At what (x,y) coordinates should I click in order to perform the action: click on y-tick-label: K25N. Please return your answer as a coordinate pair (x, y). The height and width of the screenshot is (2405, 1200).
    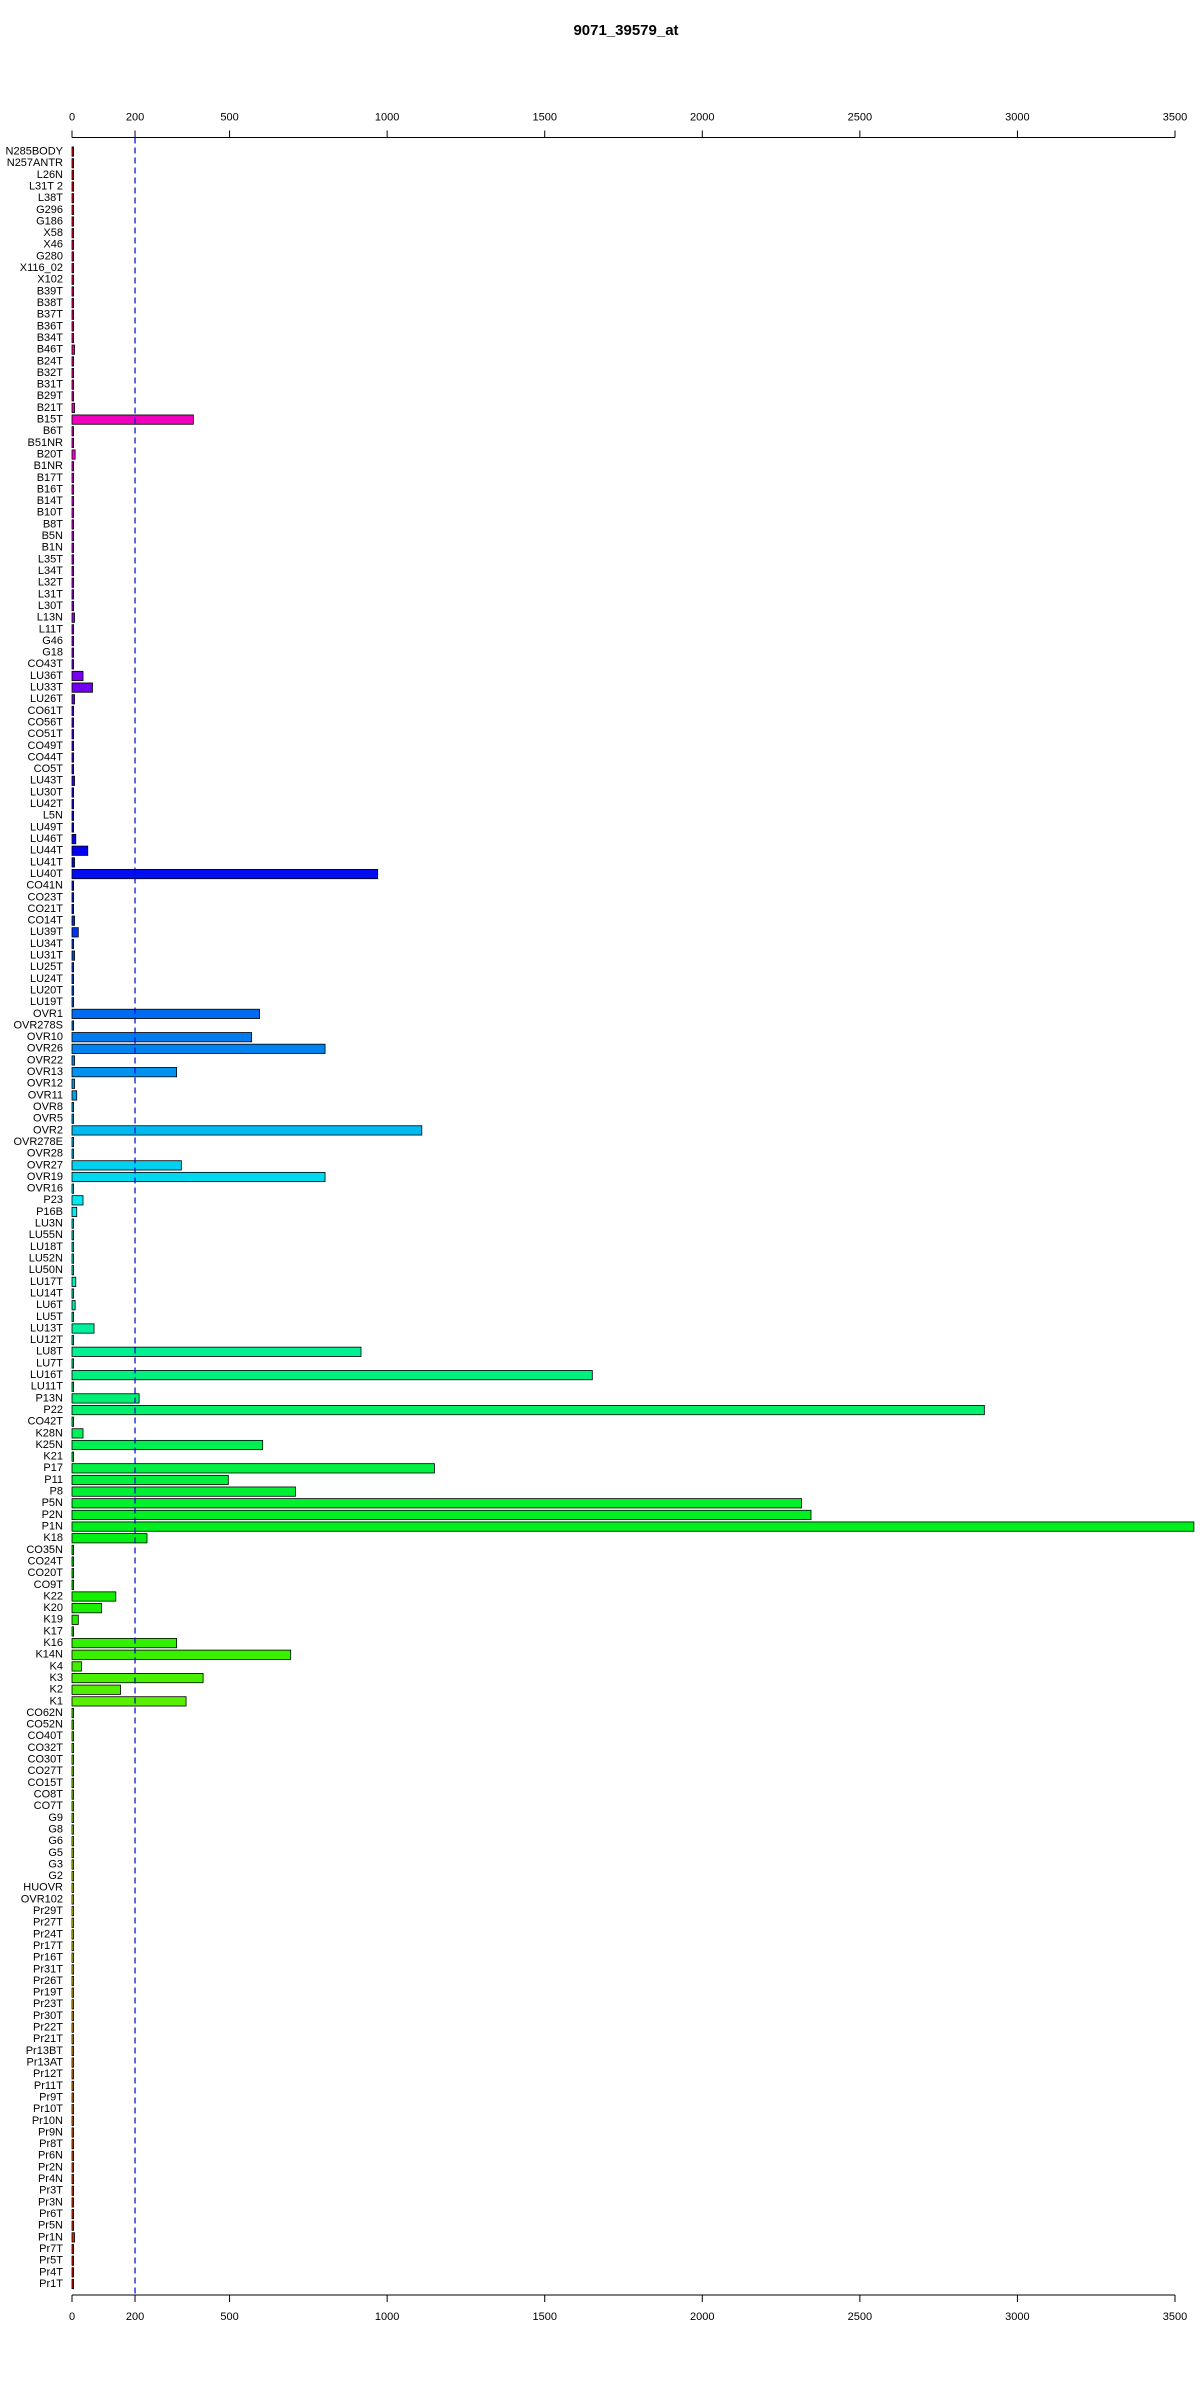
    Looking at the image, I should click on (49, 1445).